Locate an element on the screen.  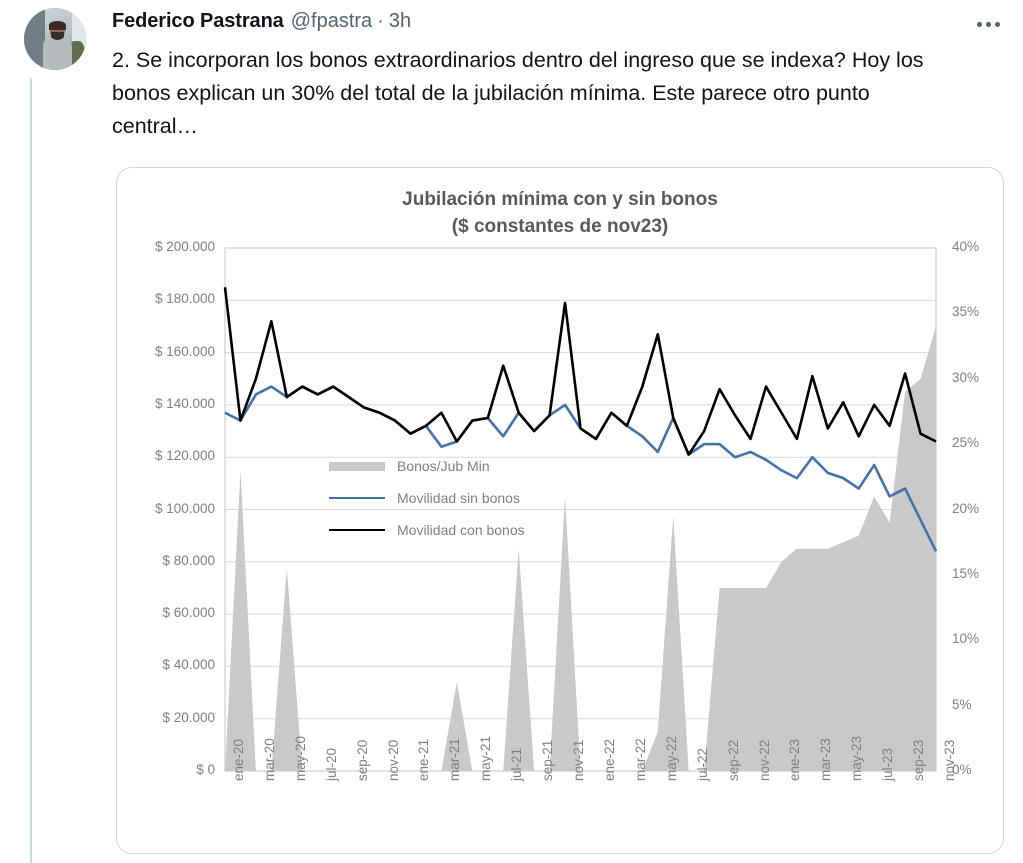
x-axis-tick: nov-21 is located at coordinates (579, 760).